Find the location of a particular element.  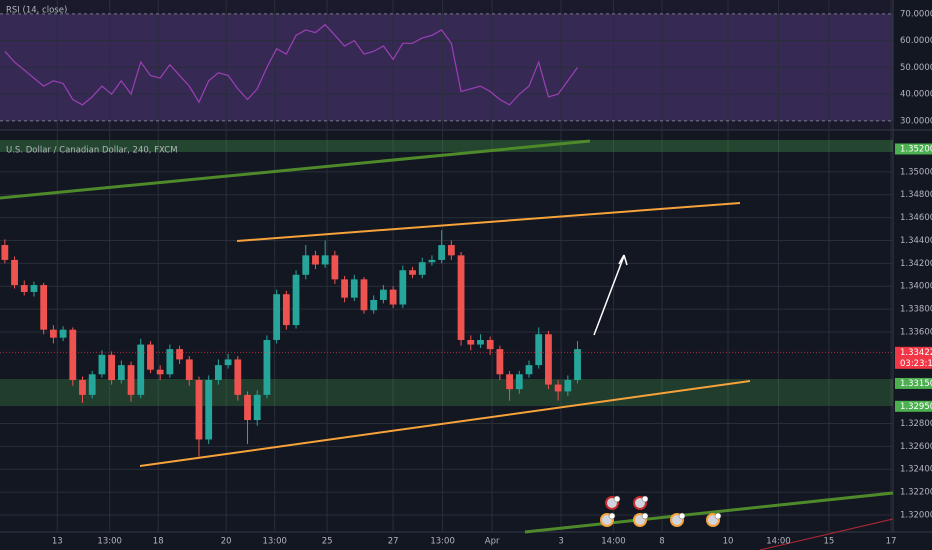

y-tick-label: 1.32200 is located at coordinates (916, 493).